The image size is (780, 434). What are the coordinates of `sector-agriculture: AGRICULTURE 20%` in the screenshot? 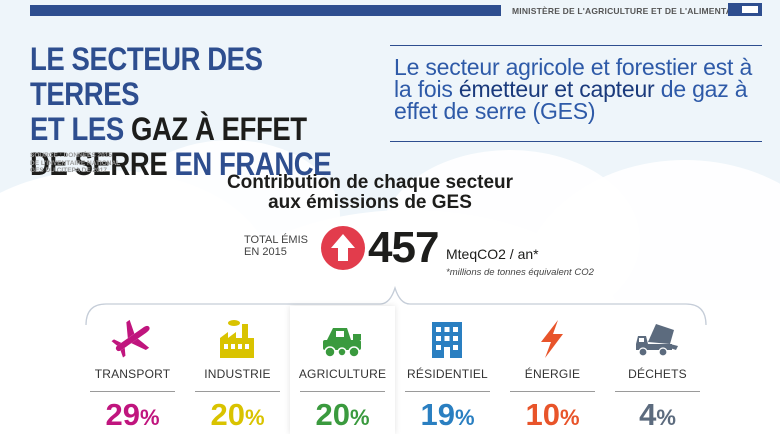 It's located at (342, 370).